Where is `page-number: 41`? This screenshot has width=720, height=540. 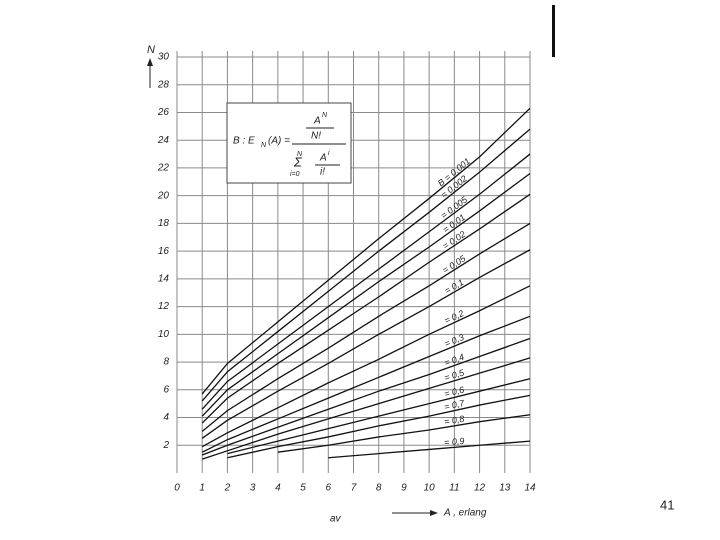 page-number: 41 is located at coordinates (667, 504).